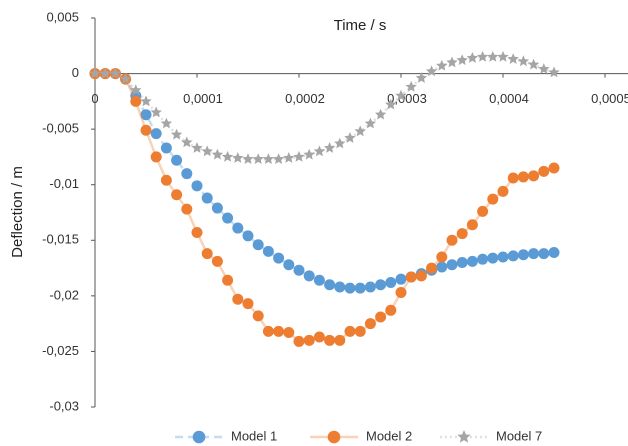 The width and height of the screenshot is (628, 446). What do you see at coordinates (305, 98) in the screenshot?
I see `x-tick-label: 0,0002` at bounding box center [305, 98].